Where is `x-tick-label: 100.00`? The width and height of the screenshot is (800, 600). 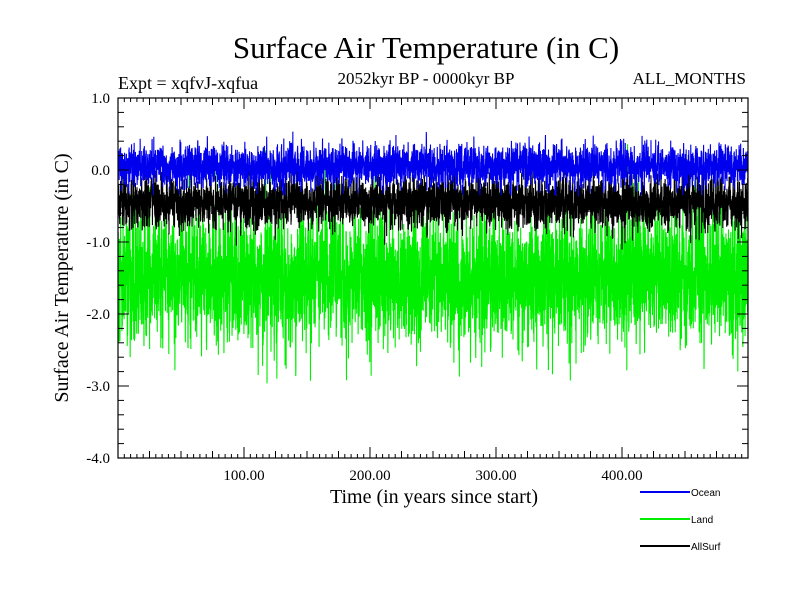
x-tick-label: 100.00 is located at coordinates (243, 476).